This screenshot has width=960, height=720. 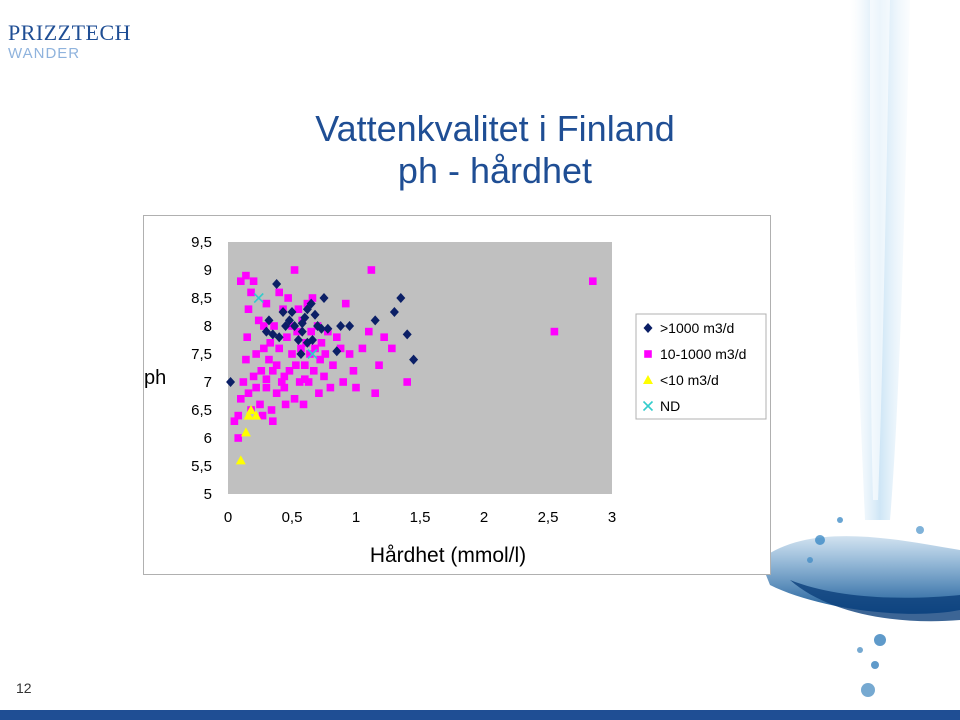 I want to click on x-tick-label: 1,5, so click(x=420, y=517).